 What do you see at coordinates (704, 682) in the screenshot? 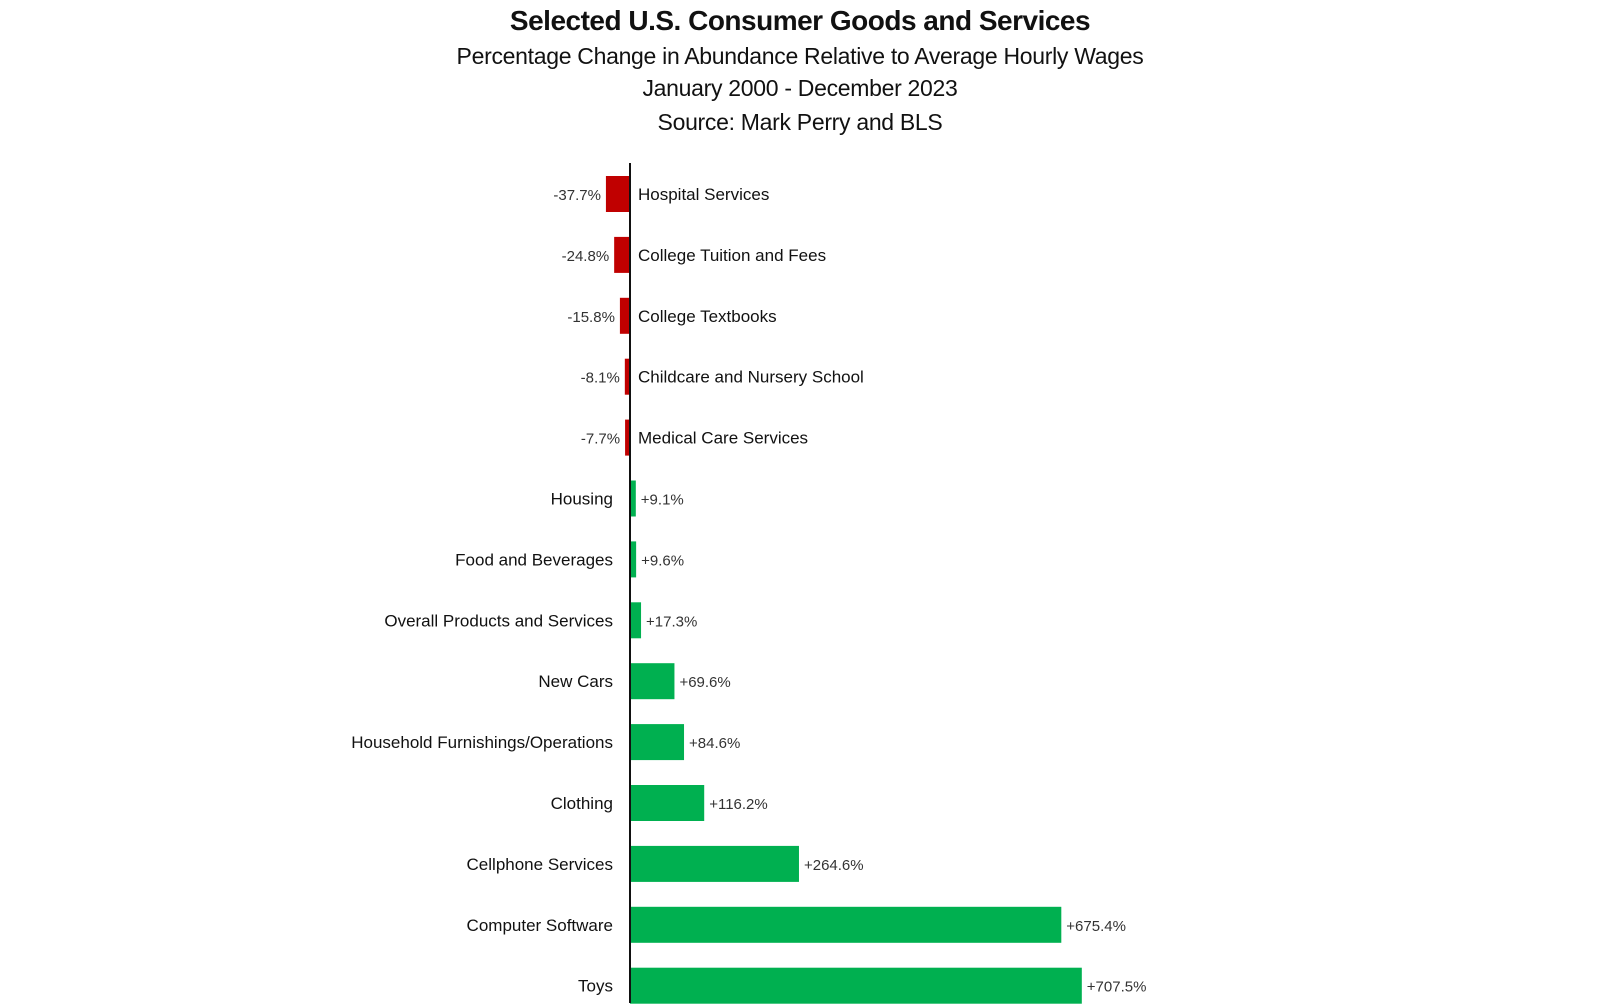
I see `value-label-new-cars: +69.6%` at bounding box center [704, 682].